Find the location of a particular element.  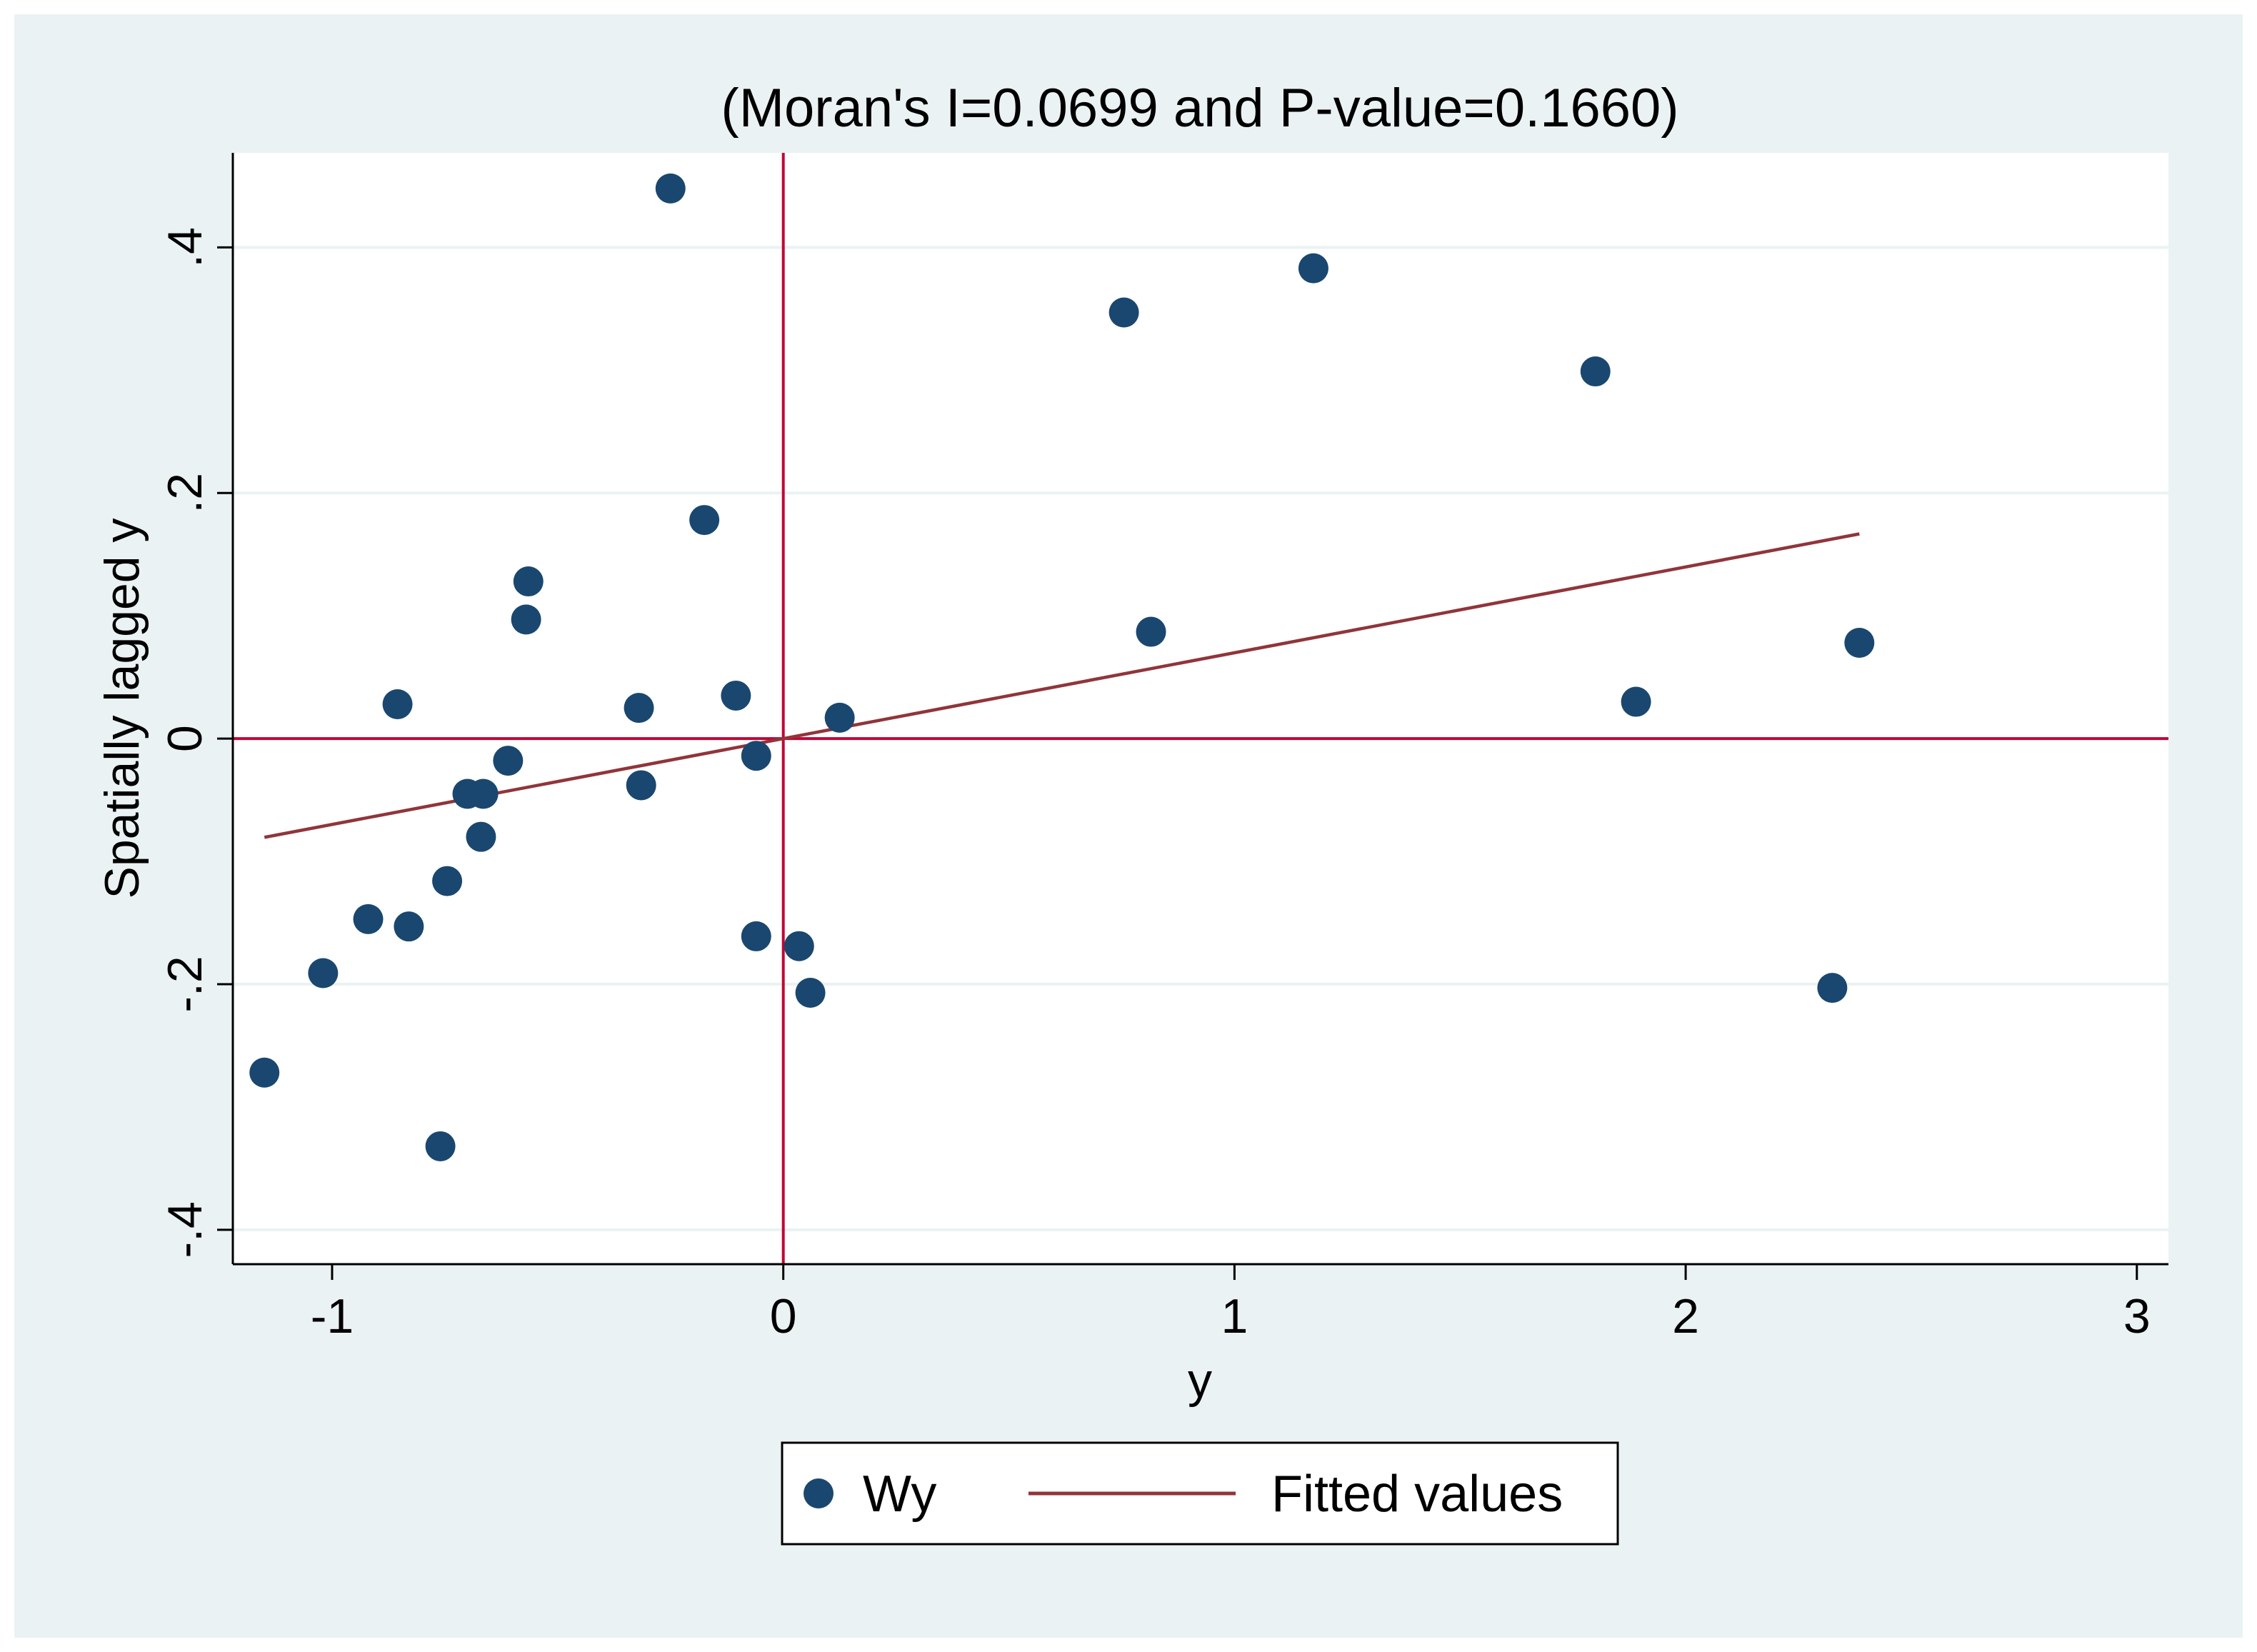

y-tick-label: -.4 is located at coordinates (185, 1229).